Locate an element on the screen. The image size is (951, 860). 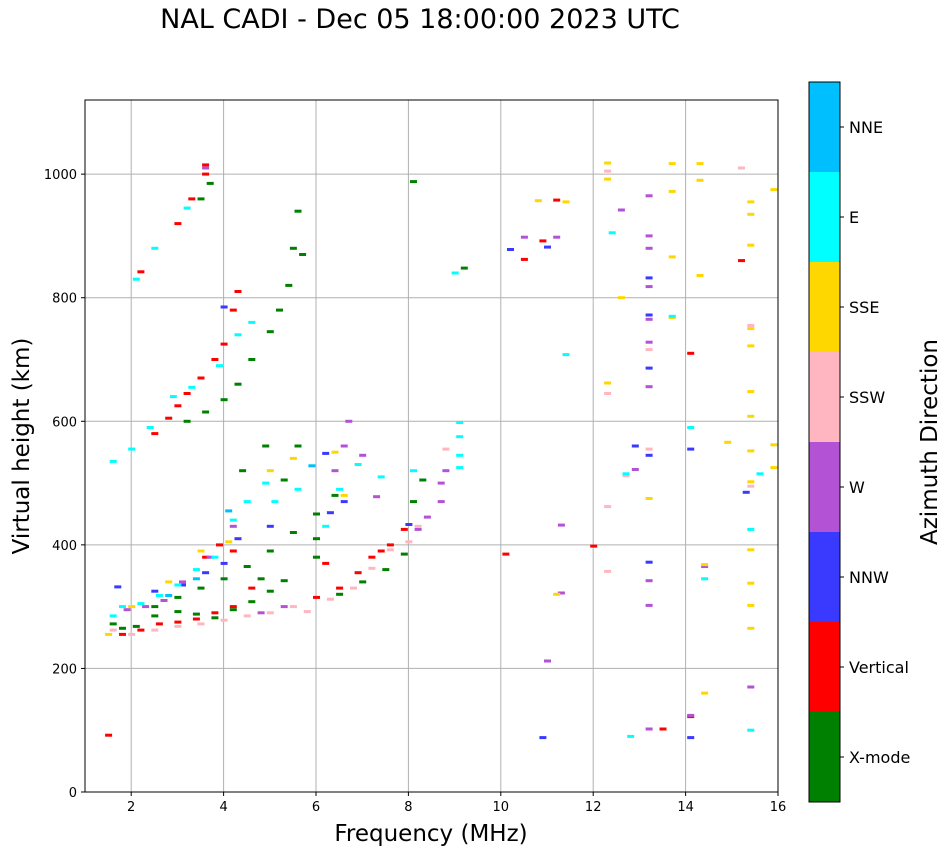
colorbar-frame is located at coordinates (824, 442).